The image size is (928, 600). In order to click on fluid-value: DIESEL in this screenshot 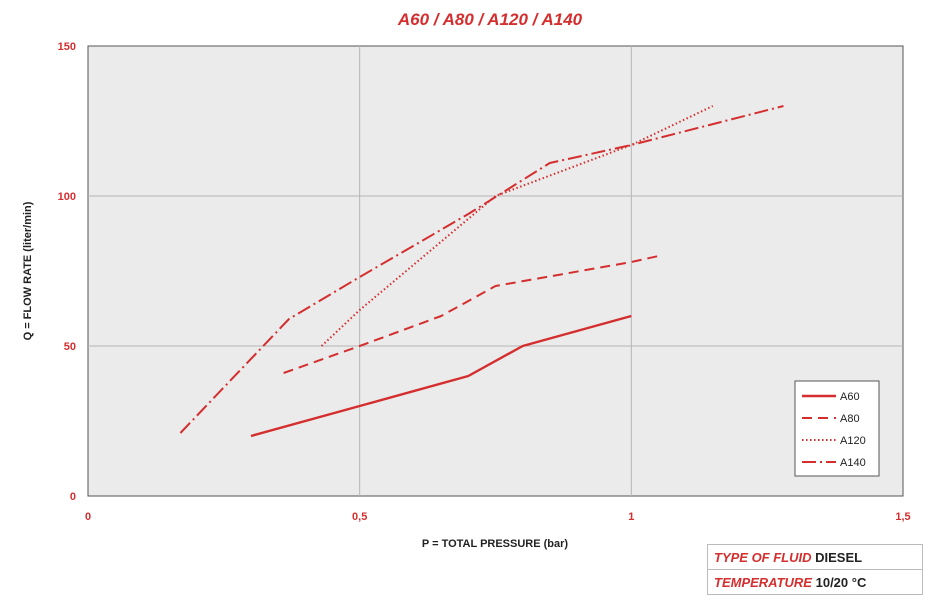, I will do `click(839, 557)`.